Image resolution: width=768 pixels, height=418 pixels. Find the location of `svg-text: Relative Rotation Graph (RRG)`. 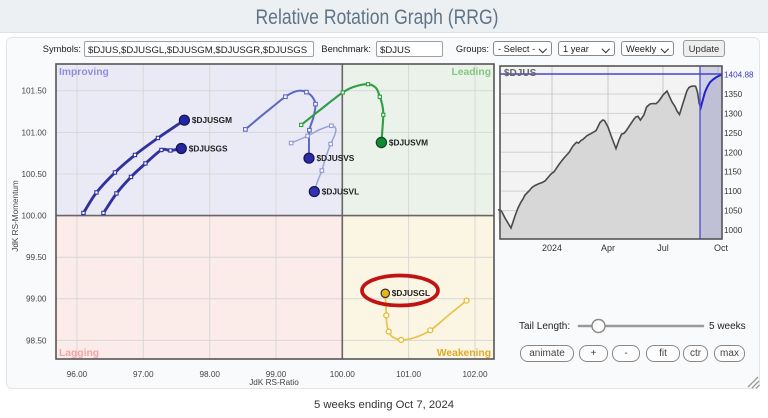

svg-text: Relative Rotation Graph (RRG) is located at coordinates (377, 17).